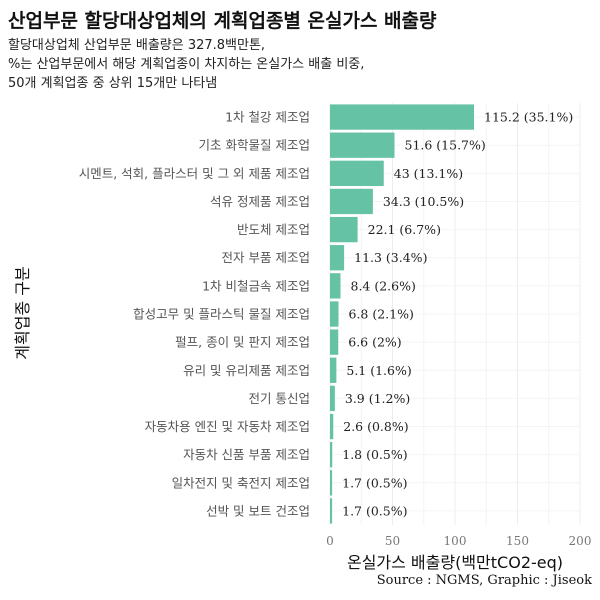 The width and height of the screenshot is (600, 600). I want to click on category-label: 자동차용 엔진 및 자동차 제조업, so click(227, 426).